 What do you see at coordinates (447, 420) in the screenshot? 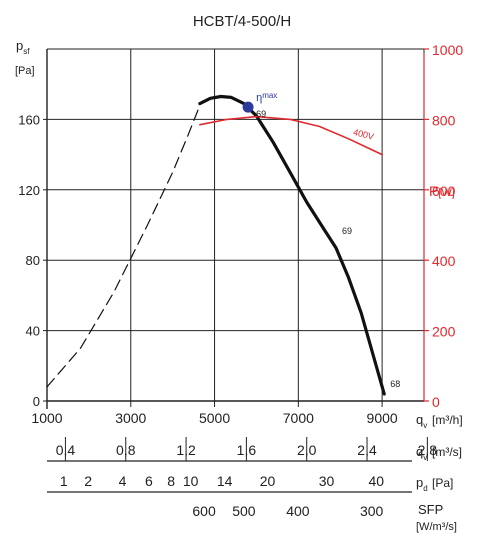
I see `x-axis-unit: [m³/h]` at bounding box center [447, 420].